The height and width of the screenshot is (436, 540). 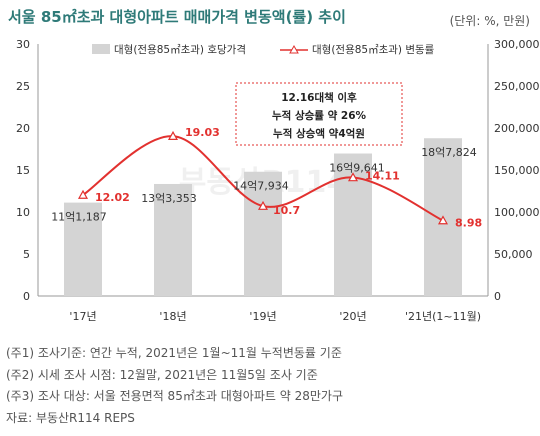 I want to click on note-1: (주1) 조사기준: 연간 누적, 2021년은 1월~11월 누적변동률 기준, so click(x=174, y=353).